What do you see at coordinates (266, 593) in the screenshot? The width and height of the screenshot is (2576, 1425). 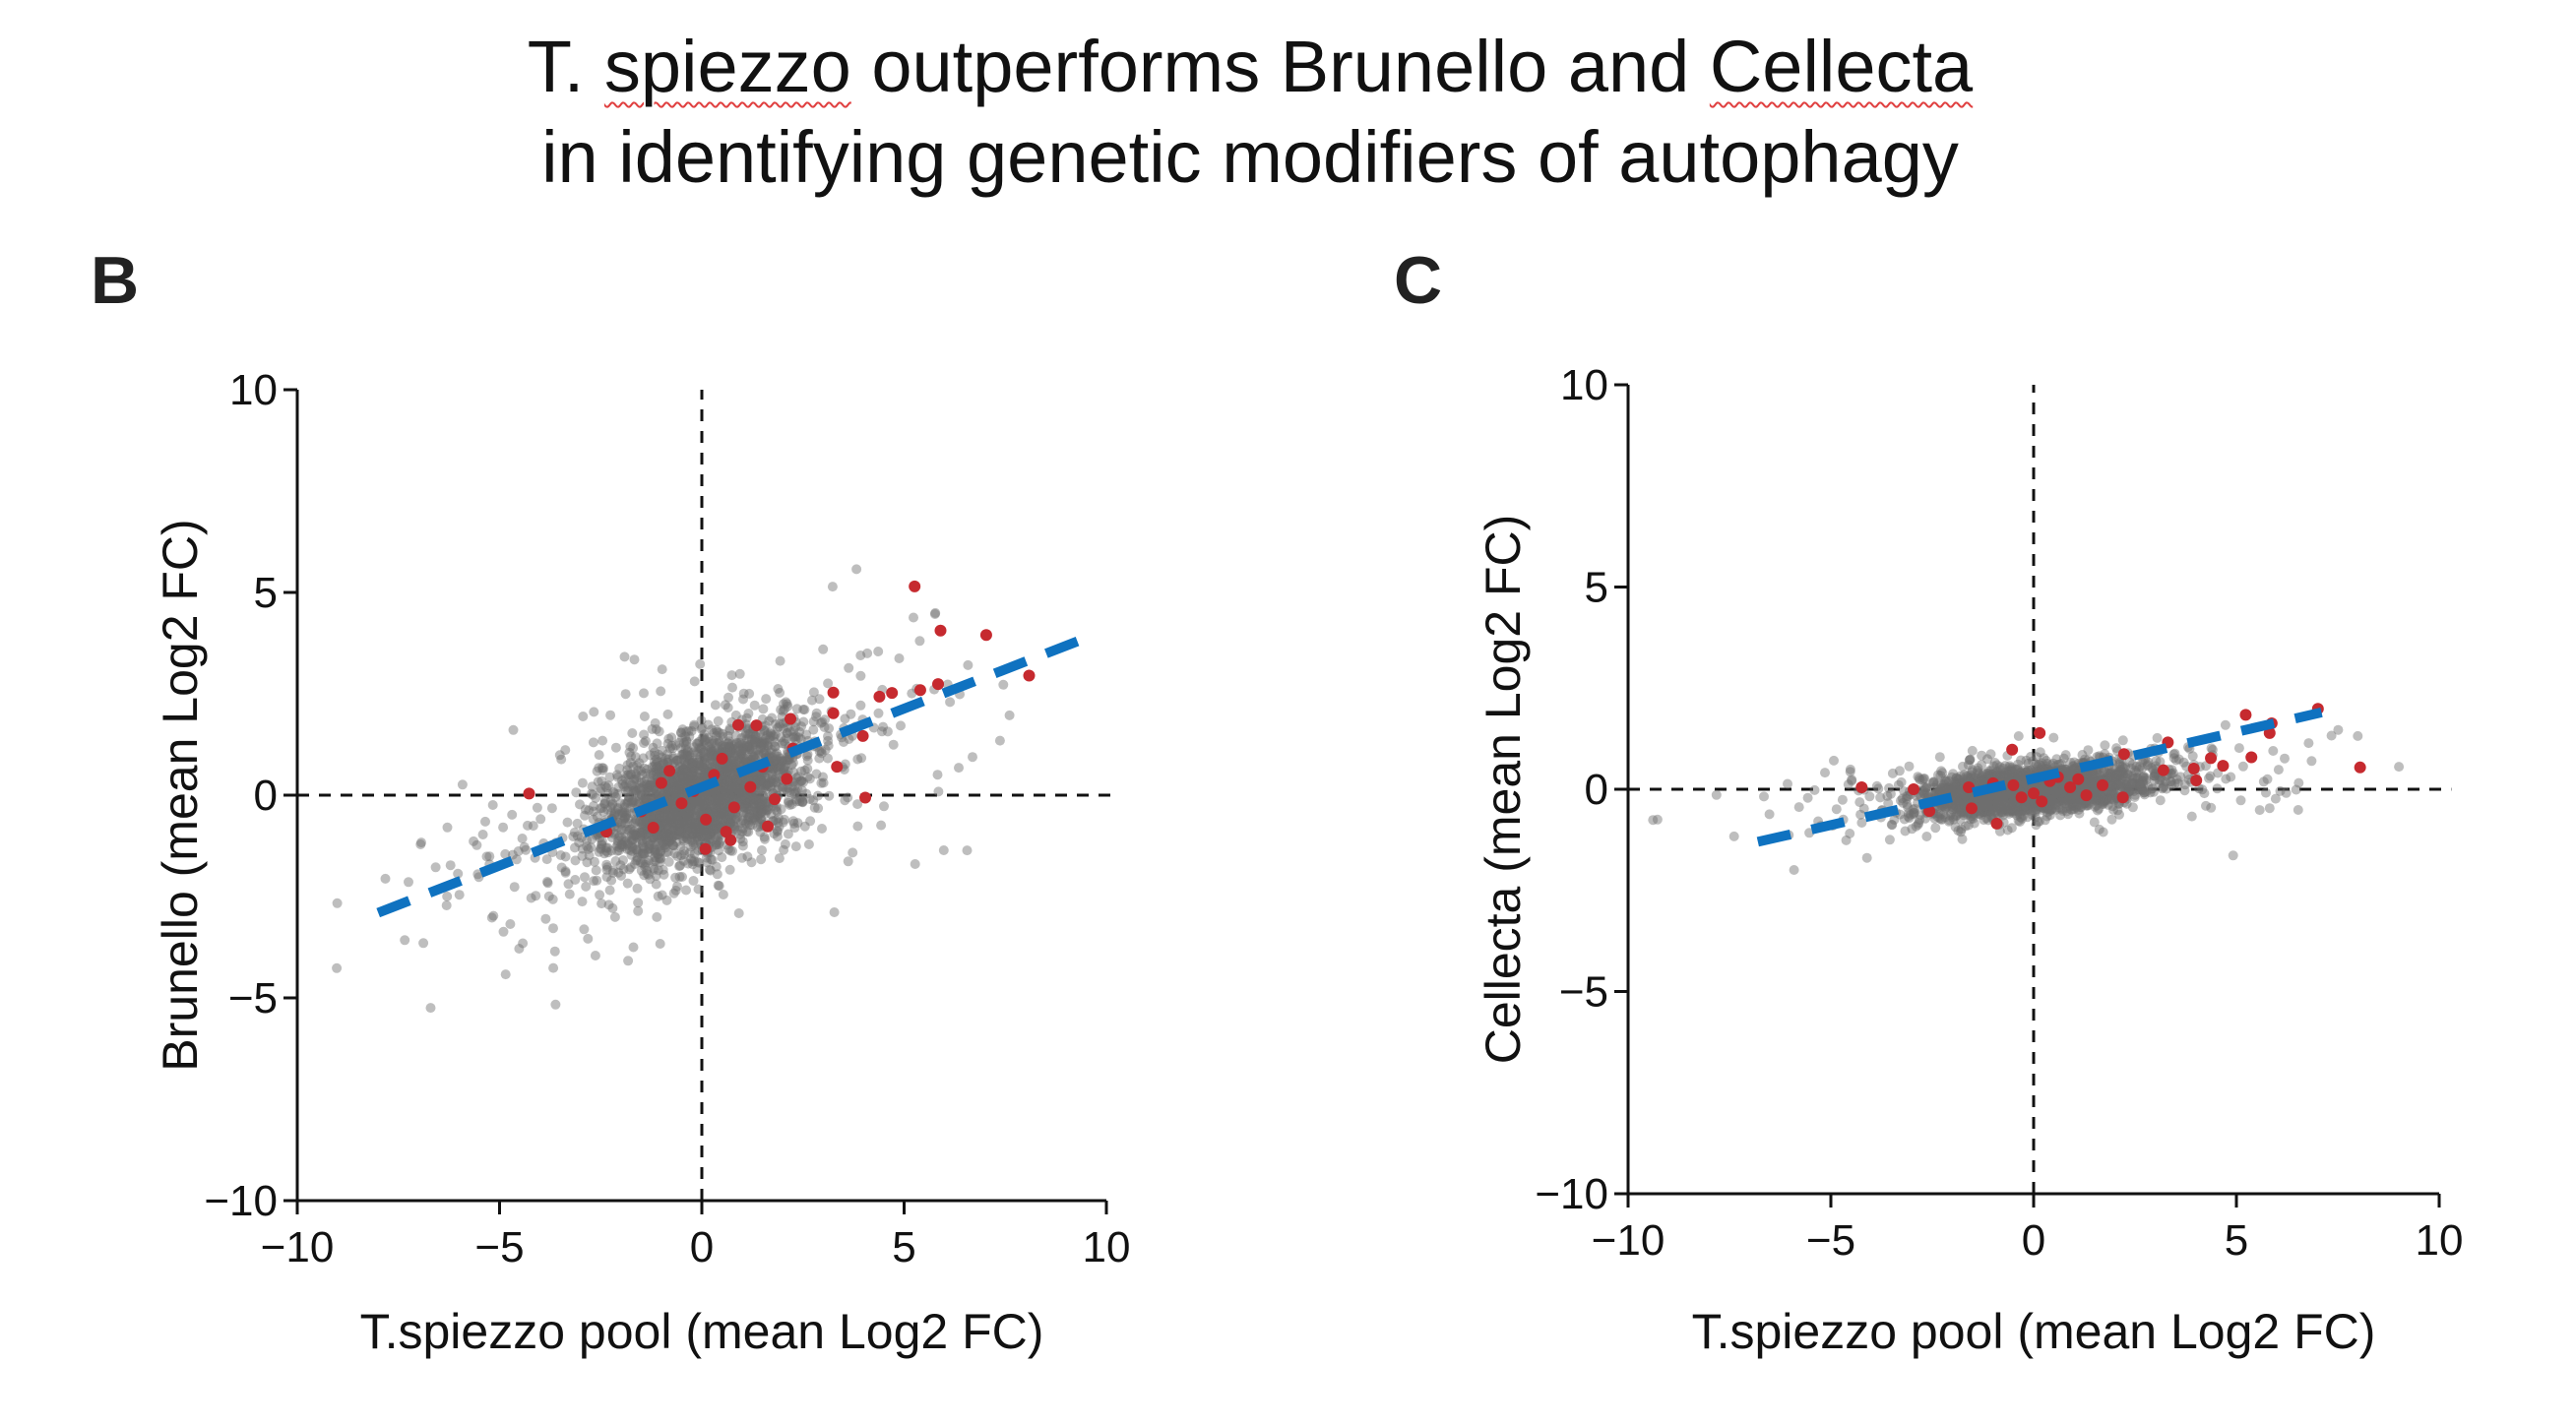 I see `y-tick-label: 5` at bounding box center [266, 593].